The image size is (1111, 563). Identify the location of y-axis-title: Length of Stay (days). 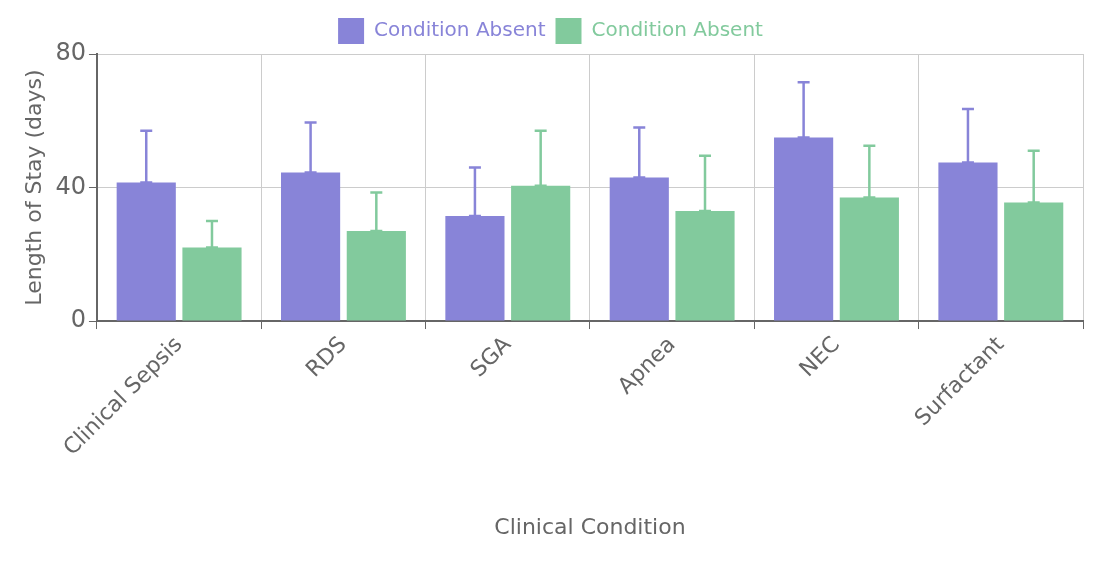
(33, 187).